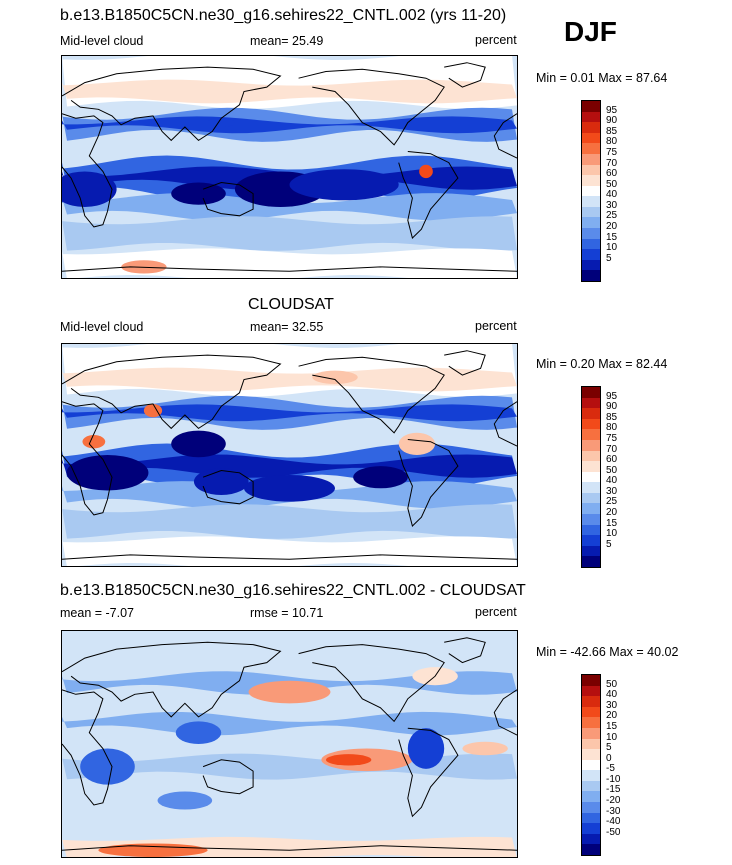 This screenshot has width=732, height=865. What do you see at coordinates (612, 131) in the screenshot?
I see `colorbar-label: 85` at bounding box center [612, 131].